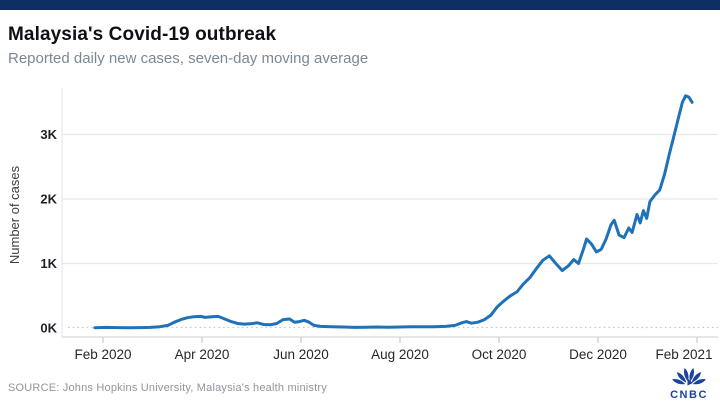 The image size is (720, 404). What do you see at coordinates (360, 5) in the screenshot?
I see `brand-top-bar` at bounding box center [360, 5].